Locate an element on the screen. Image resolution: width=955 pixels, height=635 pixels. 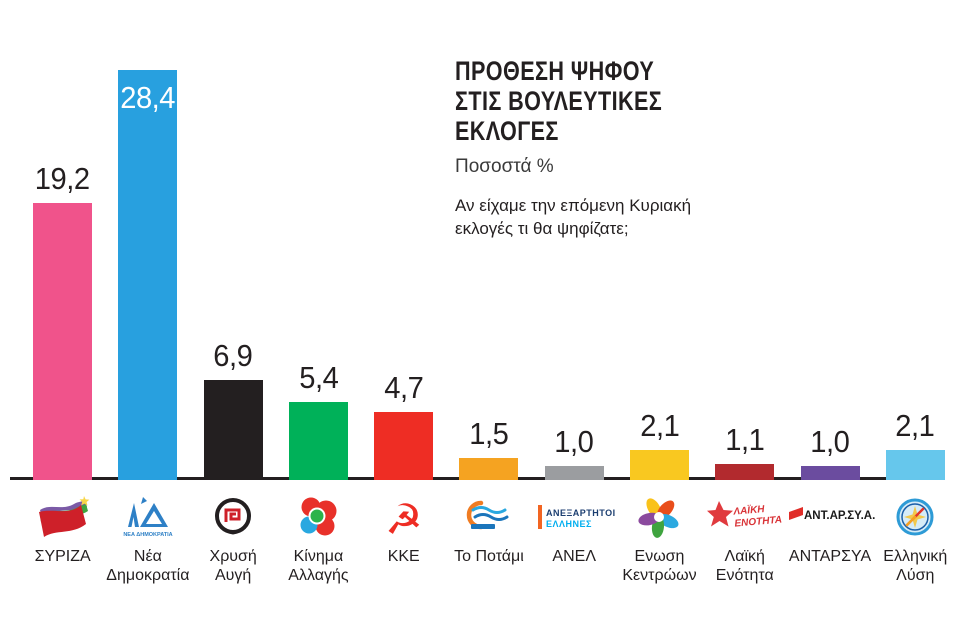
party-column-enosi-kentroon: 2,1 Ενωση Κεντρώων is located at coordinates (659, 292).